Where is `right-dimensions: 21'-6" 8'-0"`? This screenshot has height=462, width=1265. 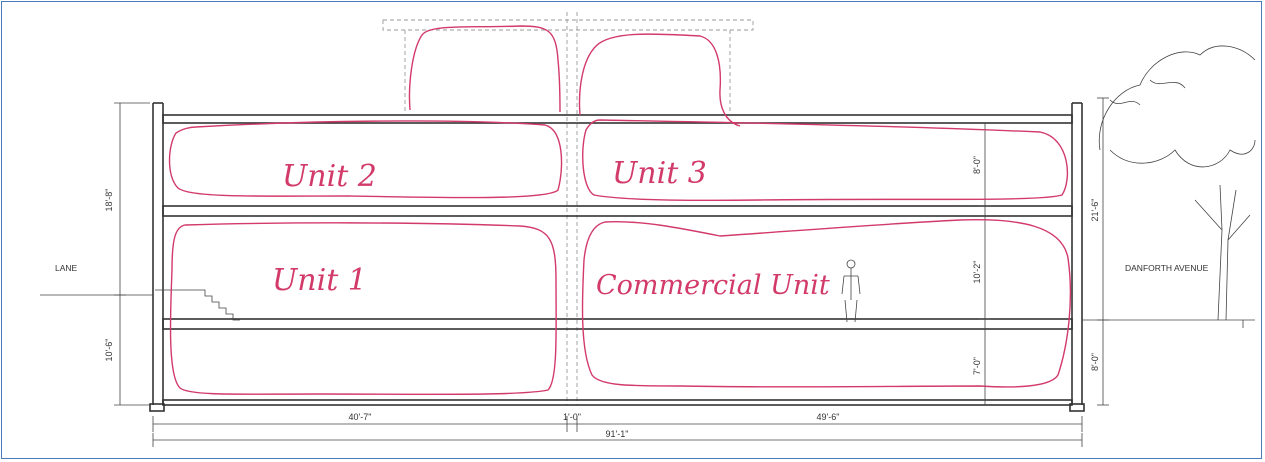 right-dimensions: 21'-6" 8'-0" is located at coordinates (1099, 251).